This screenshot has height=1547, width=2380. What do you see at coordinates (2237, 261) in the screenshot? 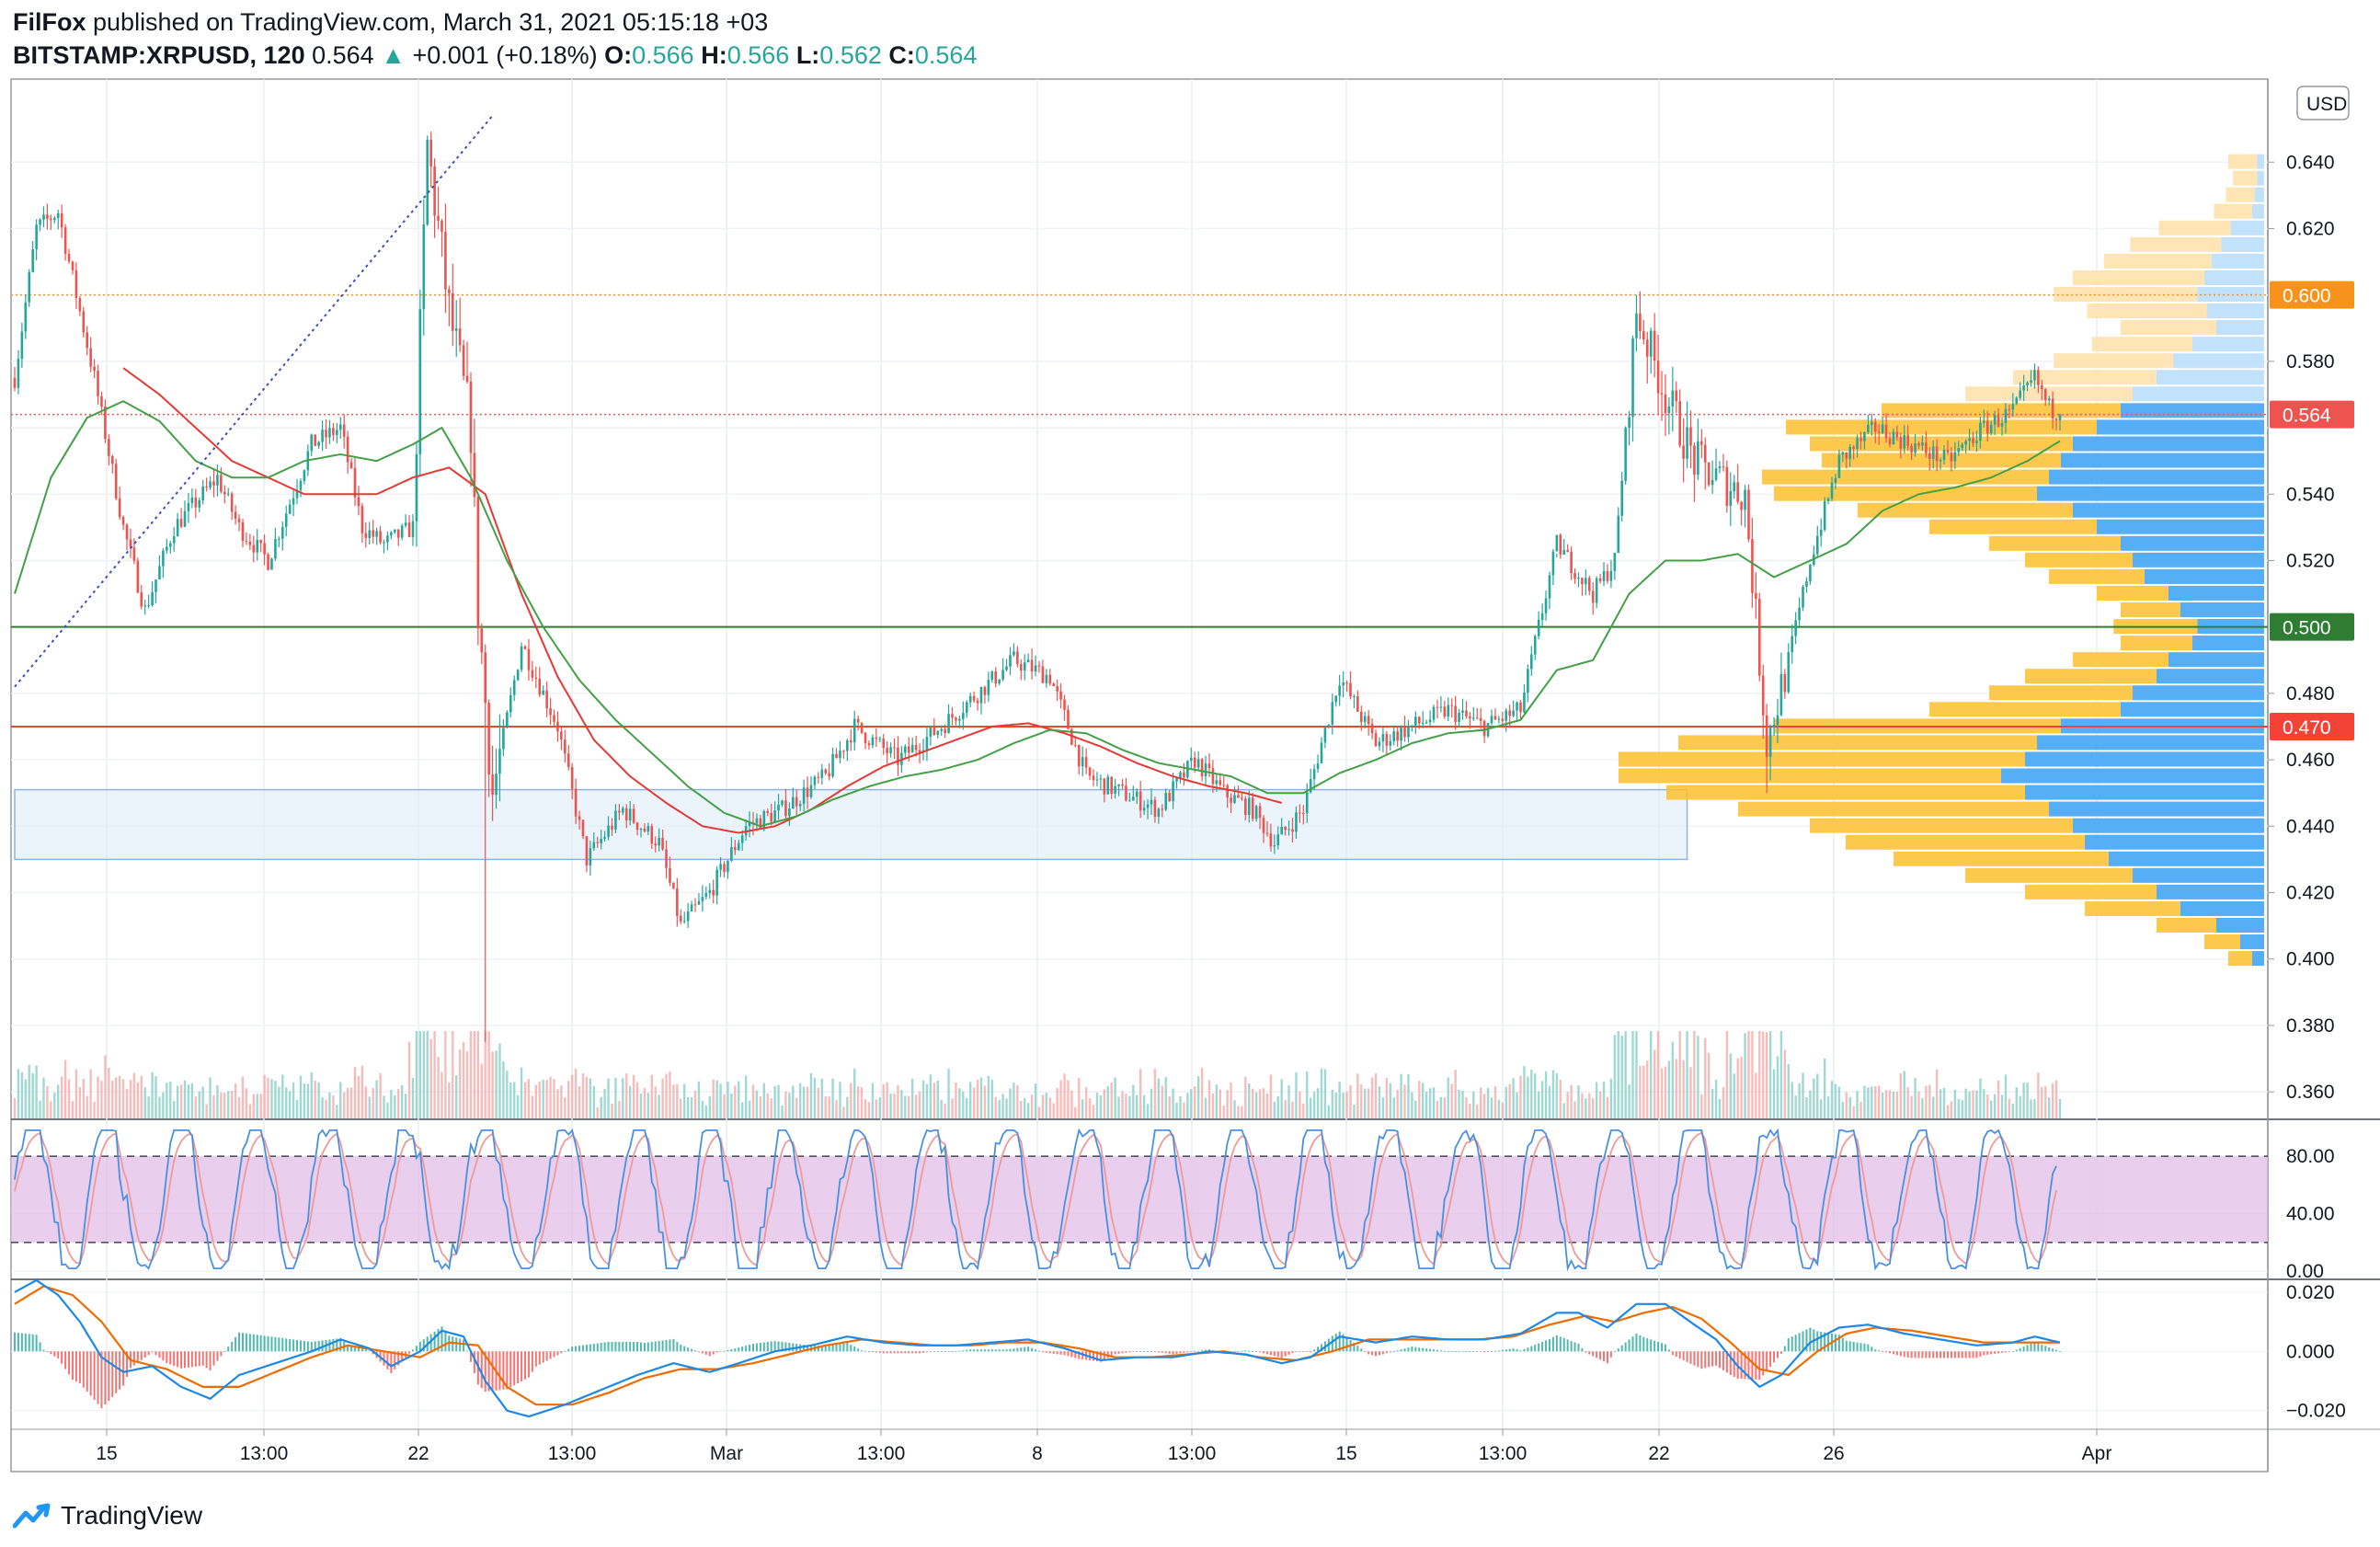
I see `volume-profile-down-bar` at bounding box center [2237, 261].